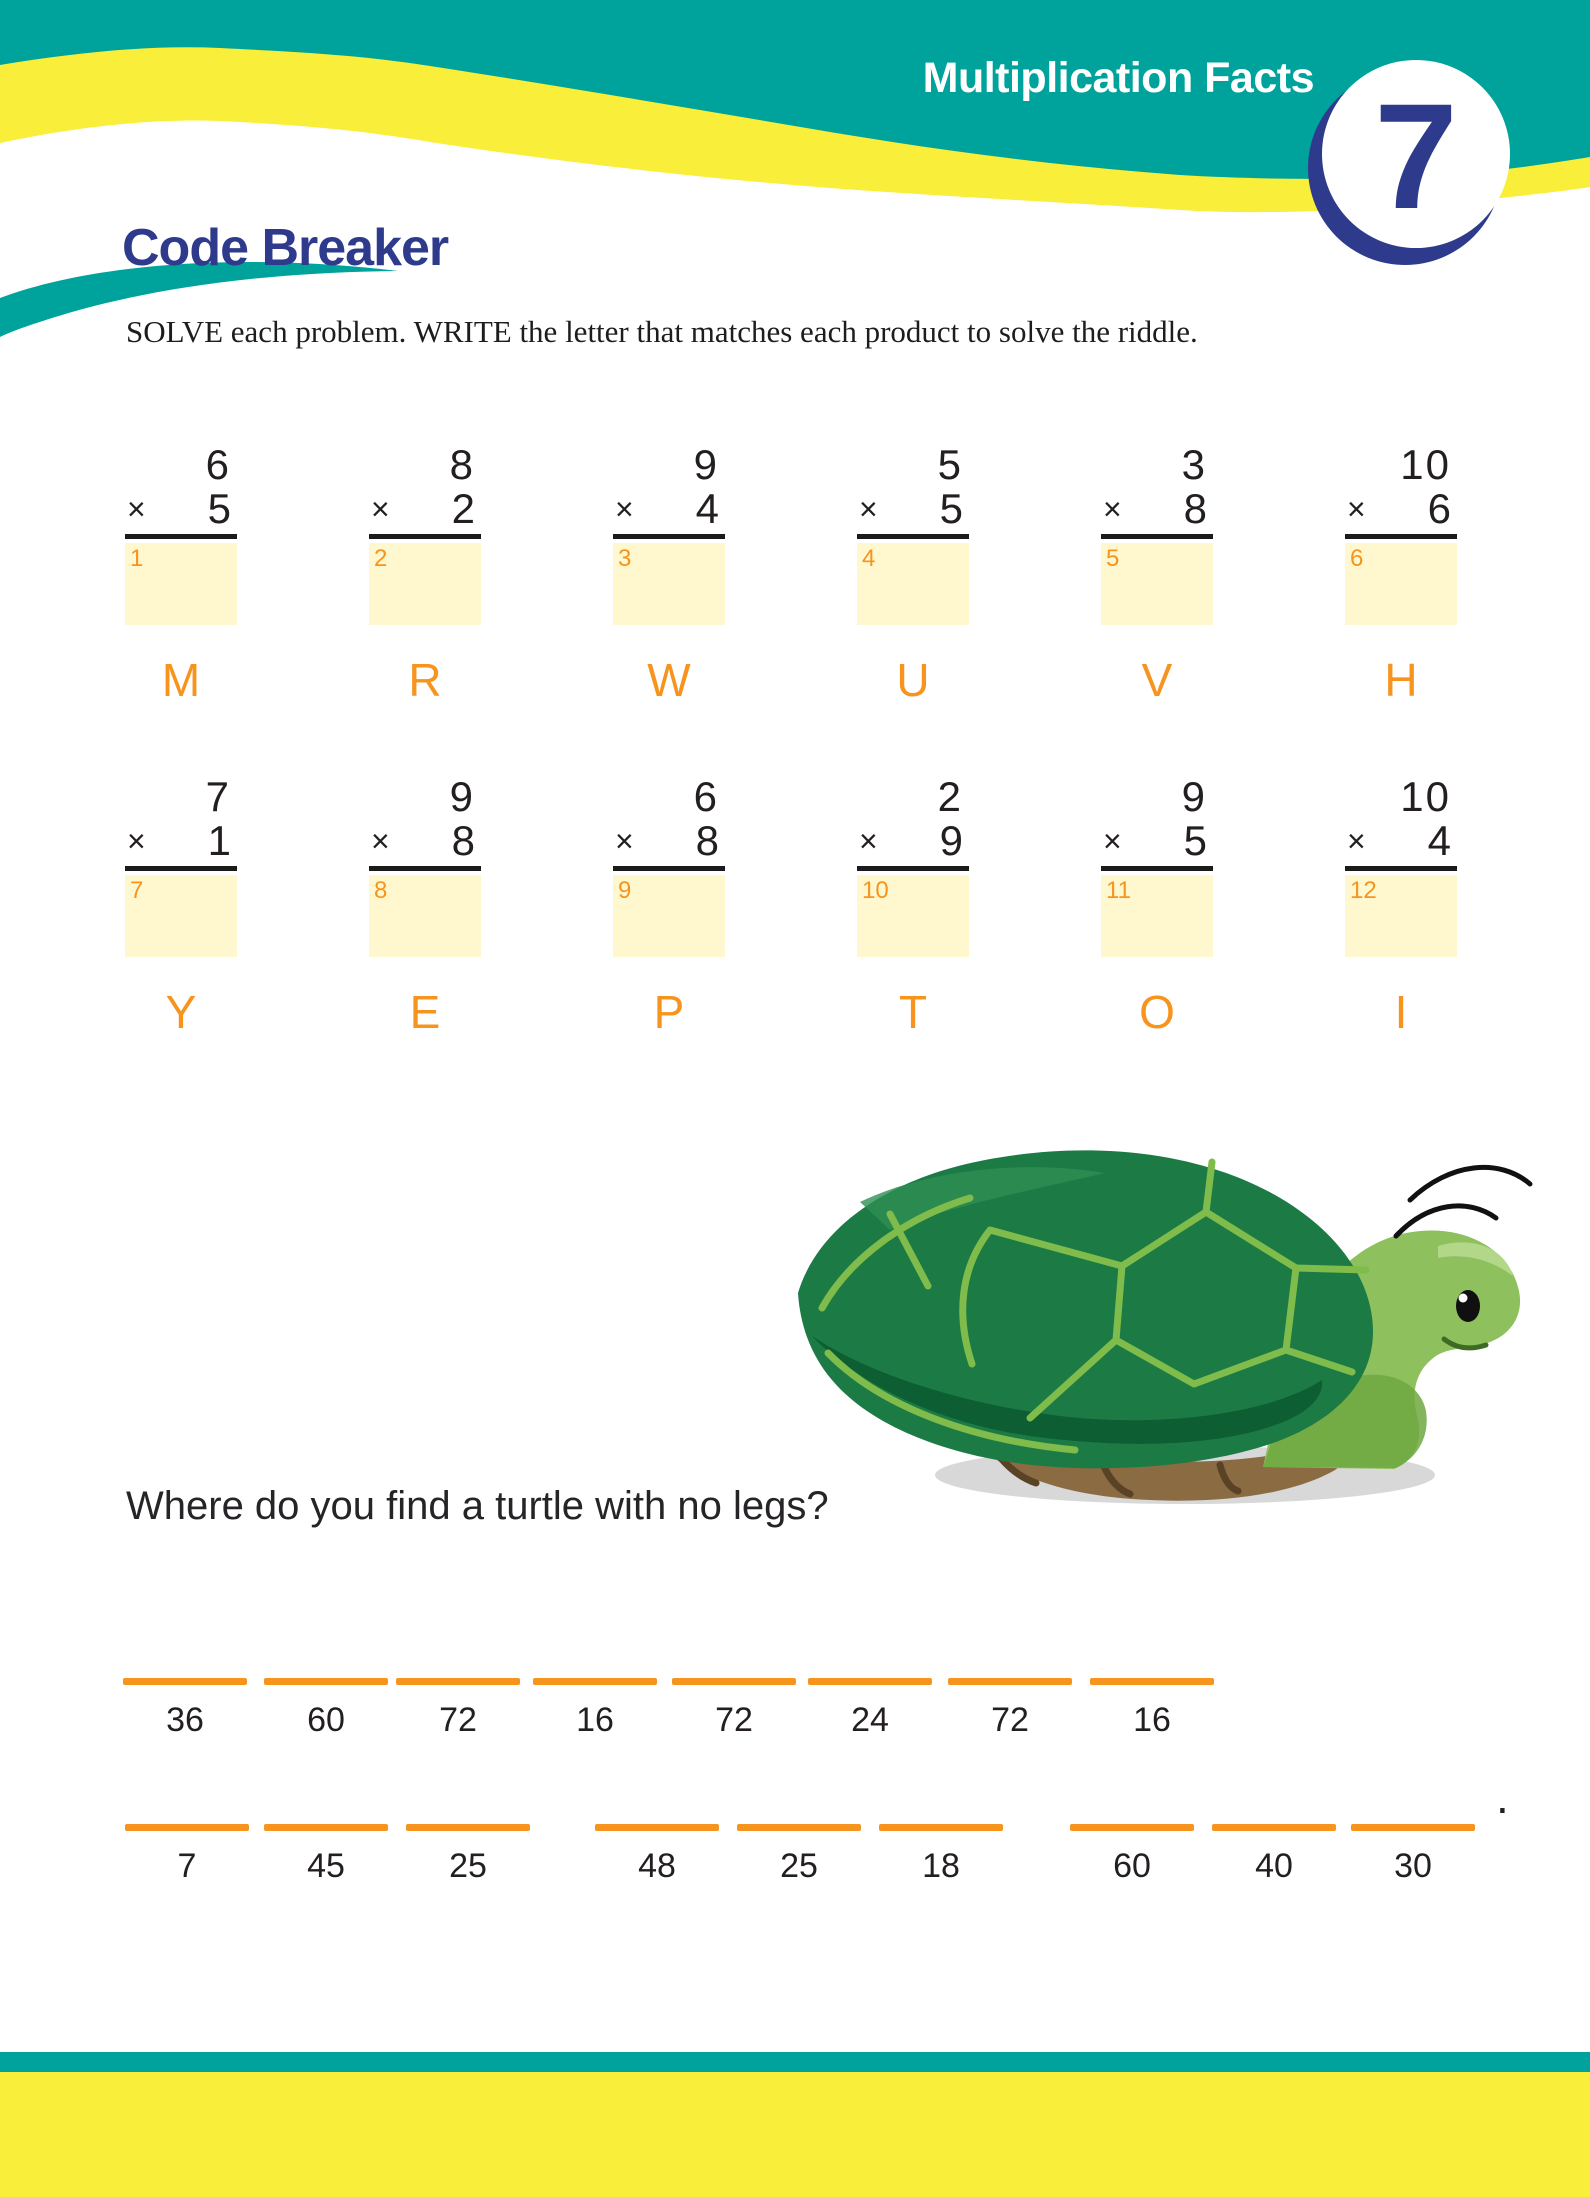 The image size is (1590, 2197). Describe the element at coordinates (657, 1855) in the screenshot. I see `answer-blank: 48` at that location.